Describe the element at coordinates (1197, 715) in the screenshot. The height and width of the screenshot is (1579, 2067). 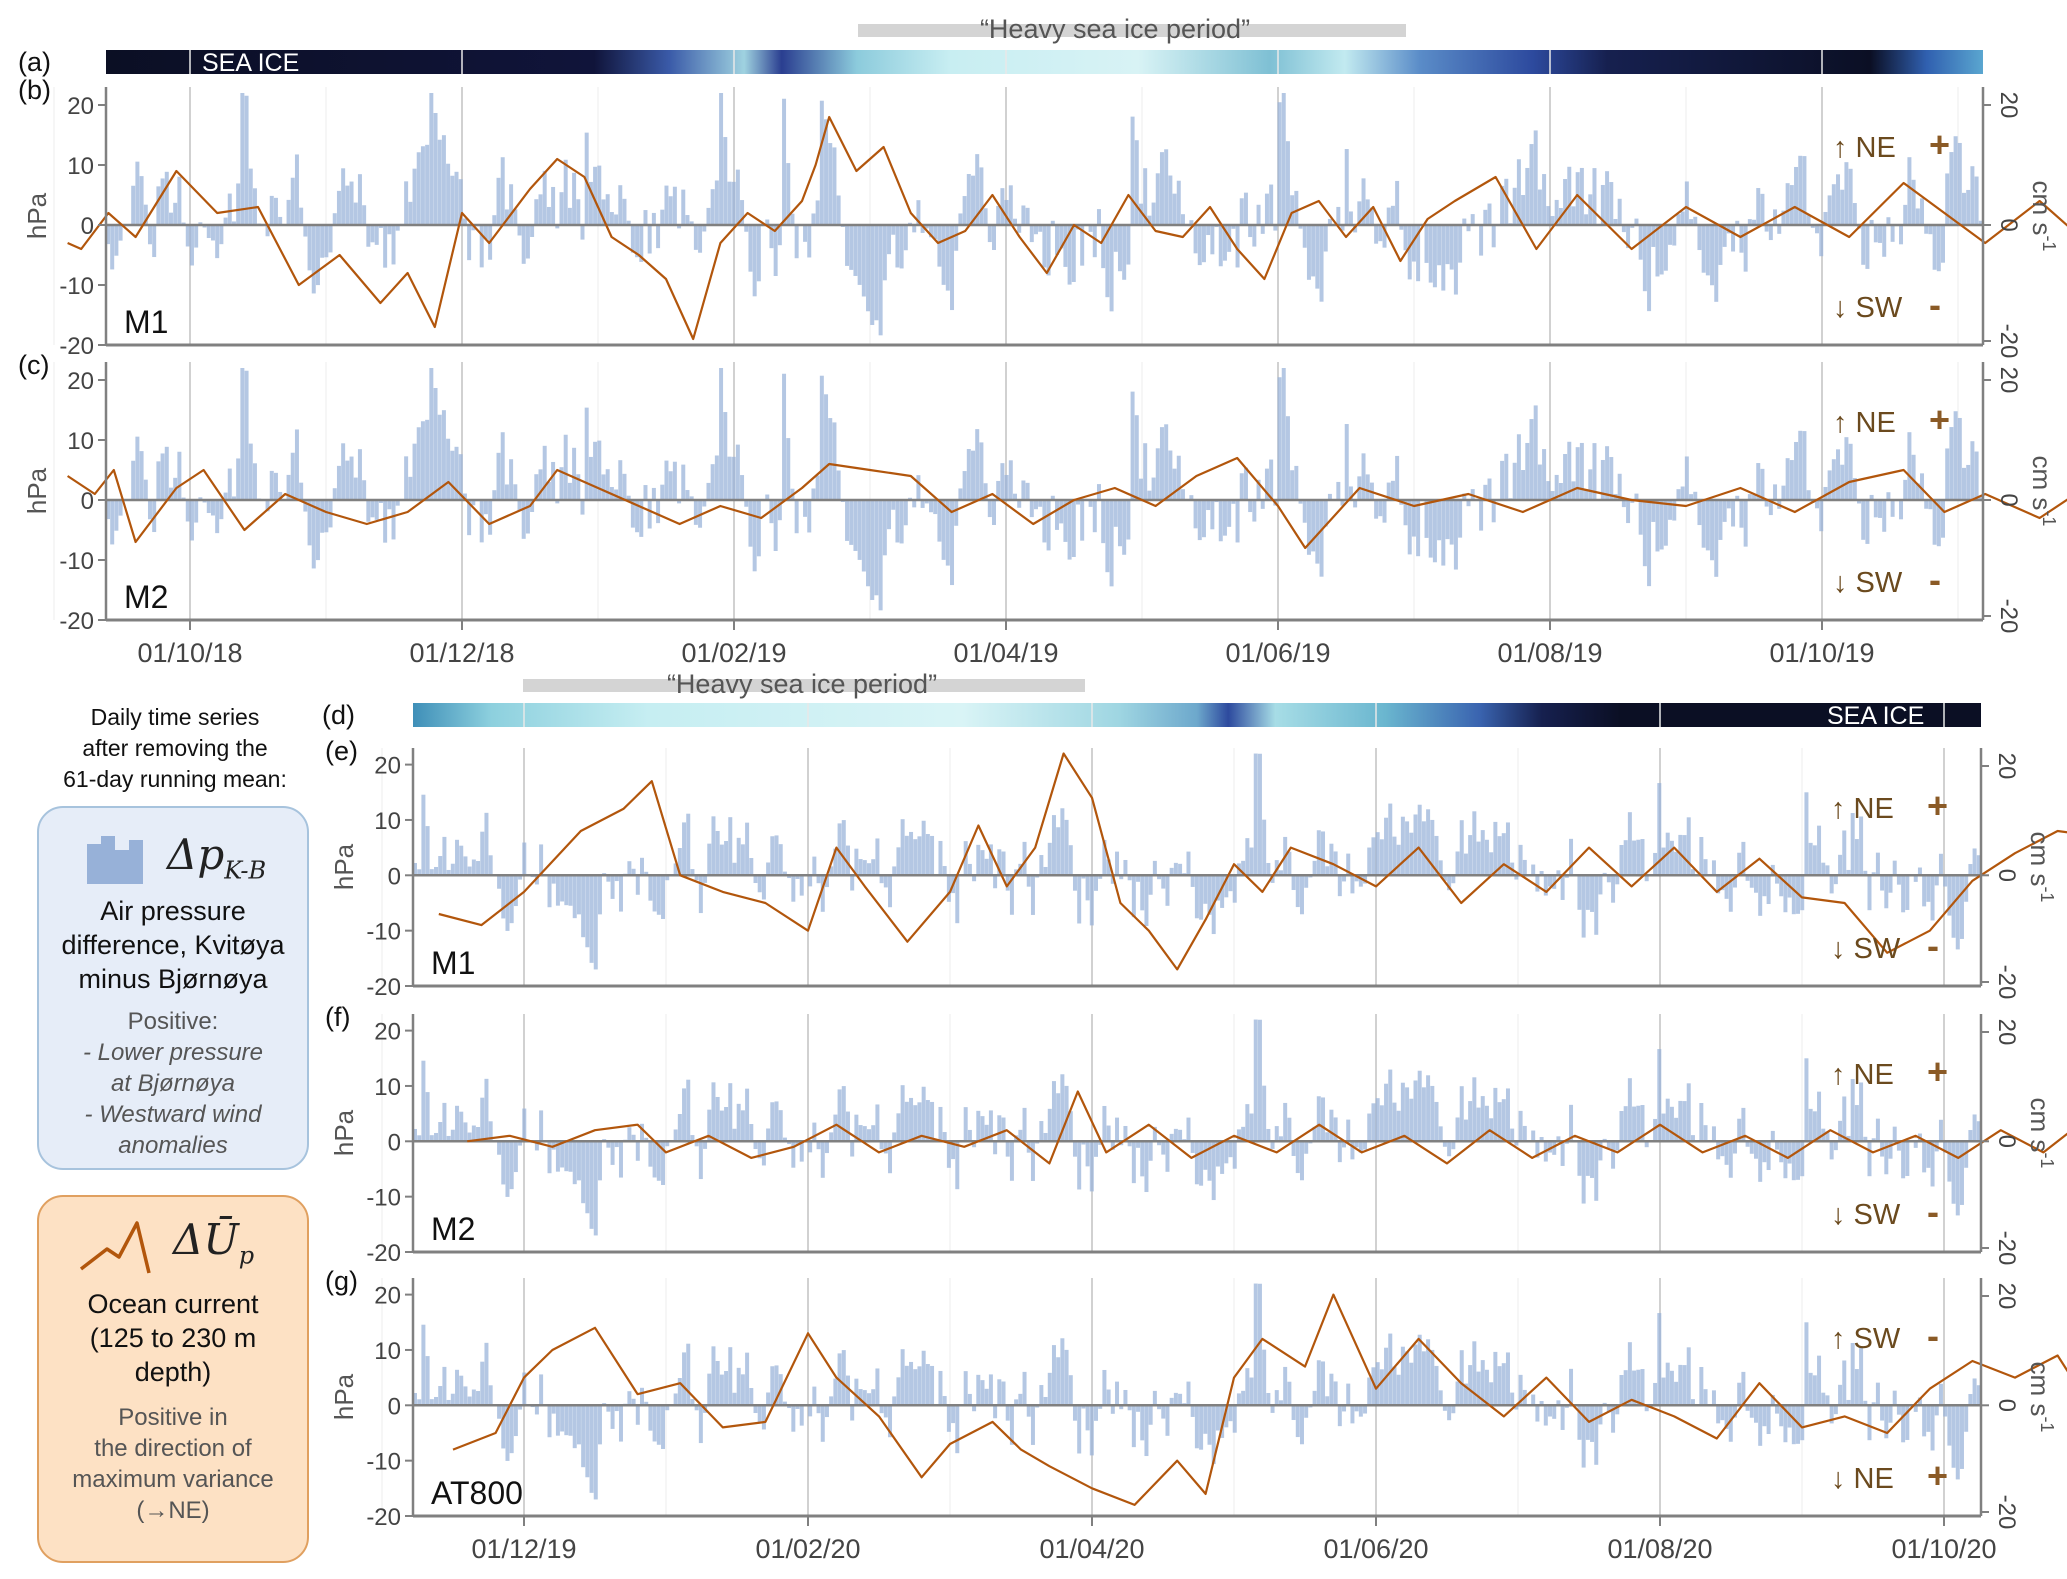
I see `sea-ice-strip-bottom` at that location.